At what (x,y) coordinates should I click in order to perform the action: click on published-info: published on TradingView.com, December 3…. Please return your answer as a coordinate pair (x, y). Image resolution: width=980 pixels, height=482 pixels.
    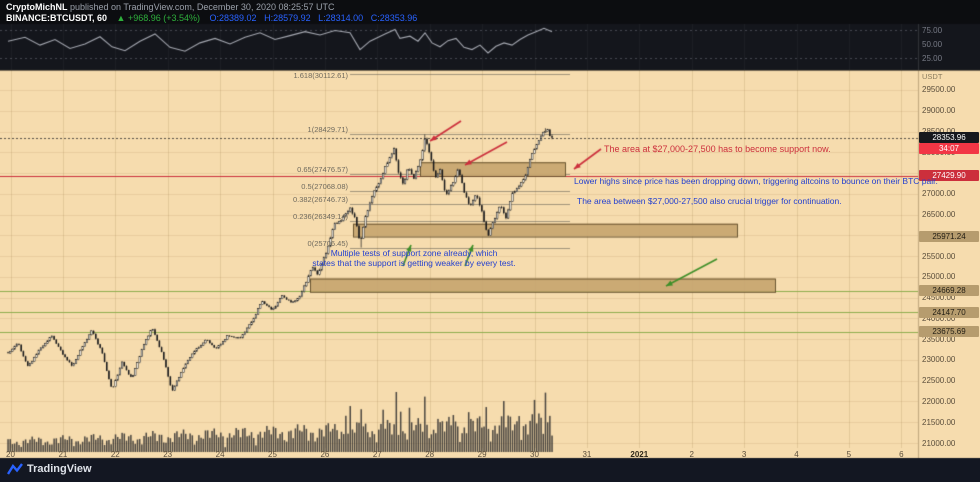
    Looking at the image, I should click on (201, 7).